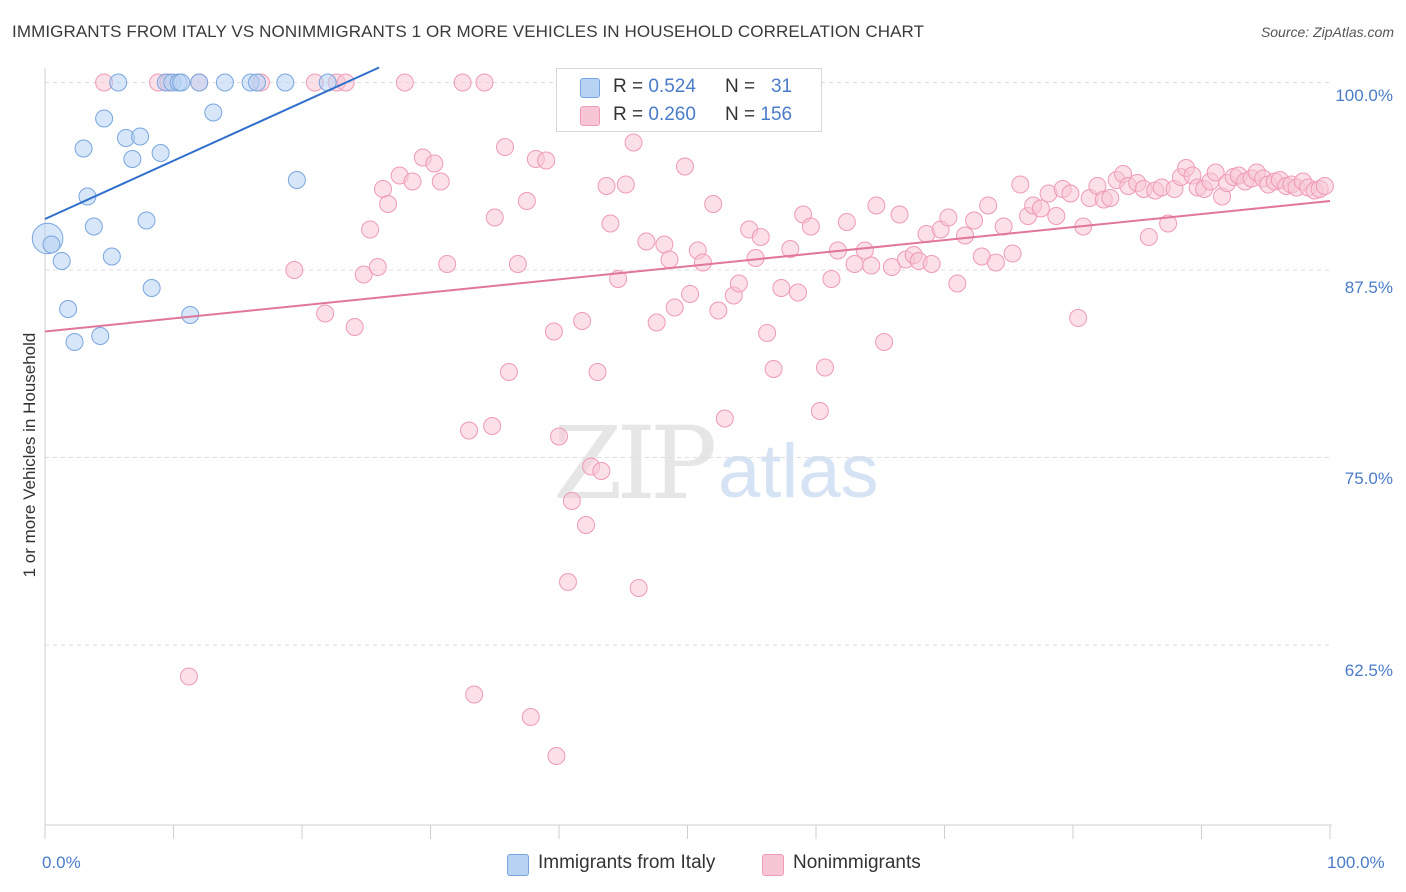 This screenshot has width=1406, height=892. What do you see at coordinates (798, 471) in the screenshot?
I see `watermark-atlas: atlas` at bounding box center [798, 471].